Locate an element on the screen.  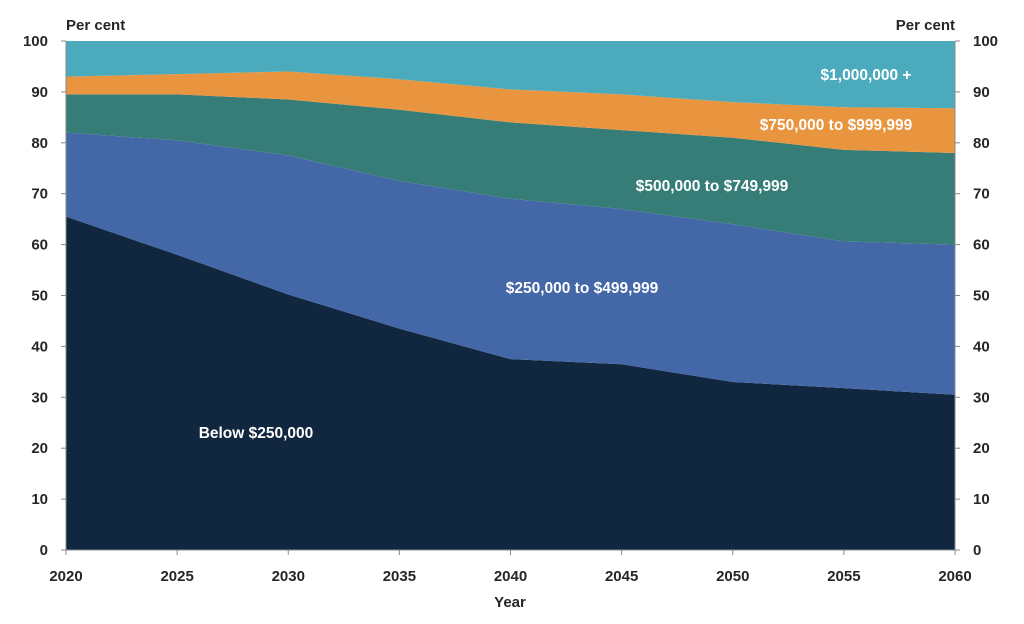
y-right-tick-label: 60 is located at coordinates (981, 245).